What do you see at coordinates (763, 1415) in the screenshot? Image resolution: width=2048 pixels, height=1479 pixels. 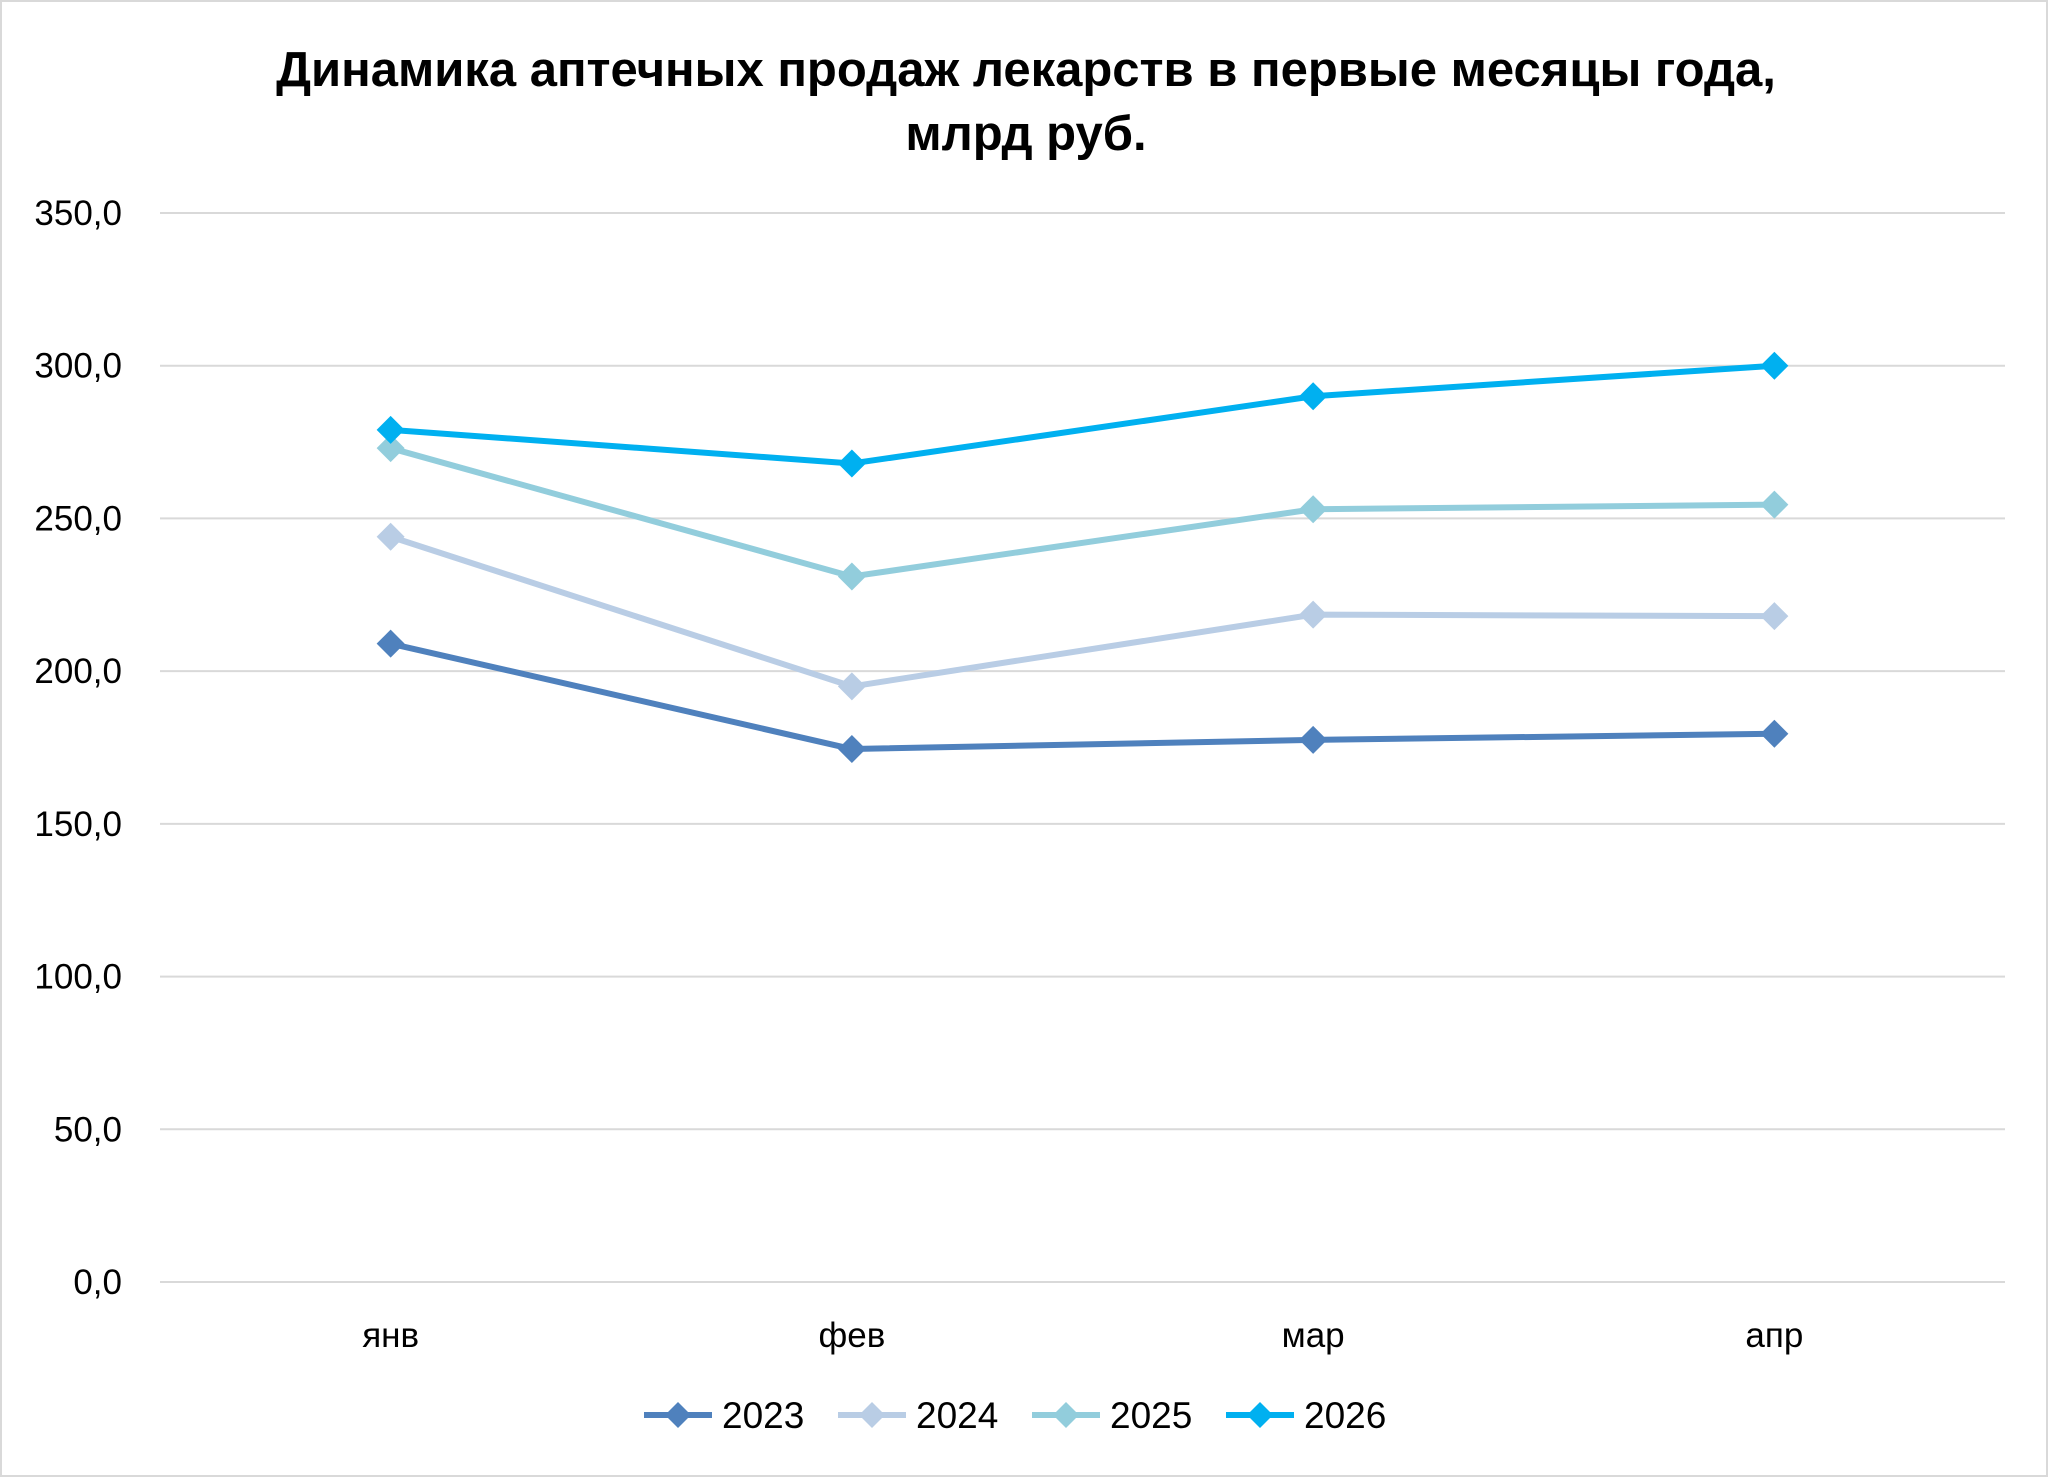 I see `legend-label: 2023` at bounding box center [763, 1415].